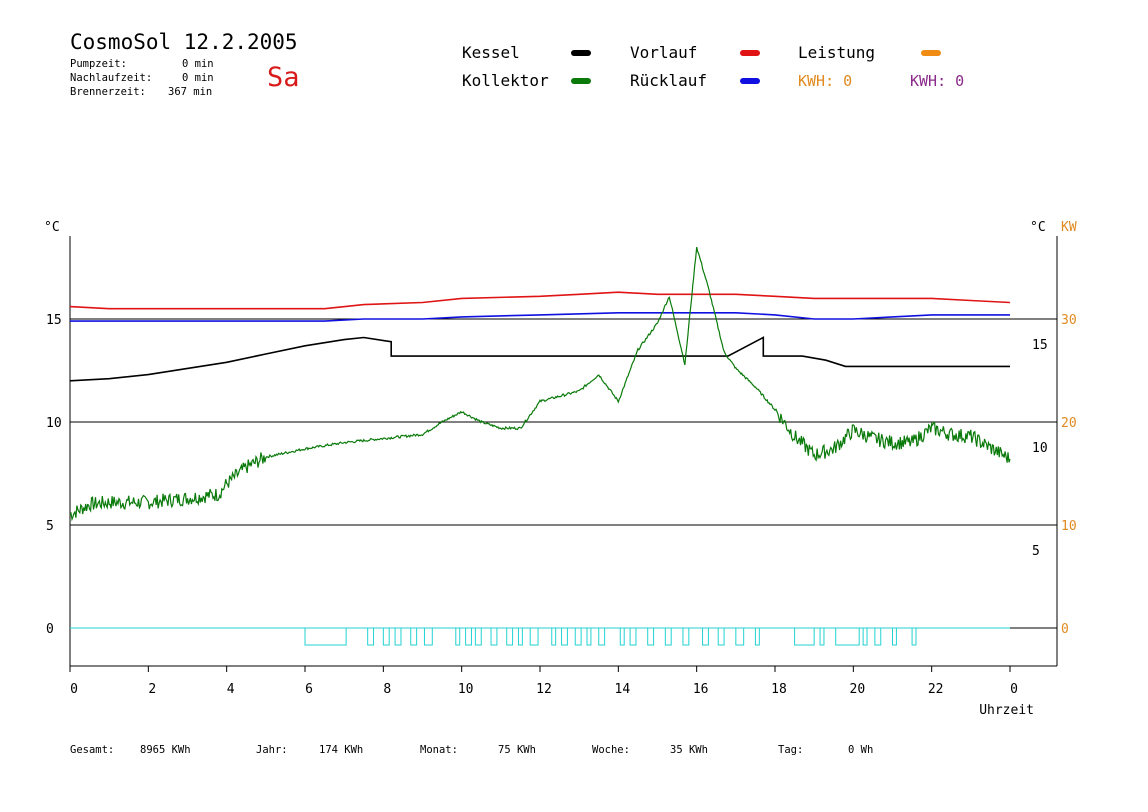 This screenshot has width=1148, height=812. What do you see at coordinates (701, 689) in the screenshot?
I see `x-tick-label: 16` at bounding box center [701, 689].